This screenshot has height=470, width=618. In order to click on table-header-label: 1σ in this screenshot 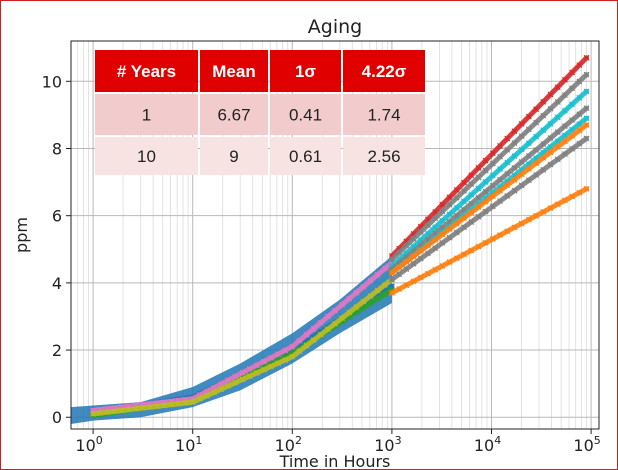, I will do `click(305, 71)`.